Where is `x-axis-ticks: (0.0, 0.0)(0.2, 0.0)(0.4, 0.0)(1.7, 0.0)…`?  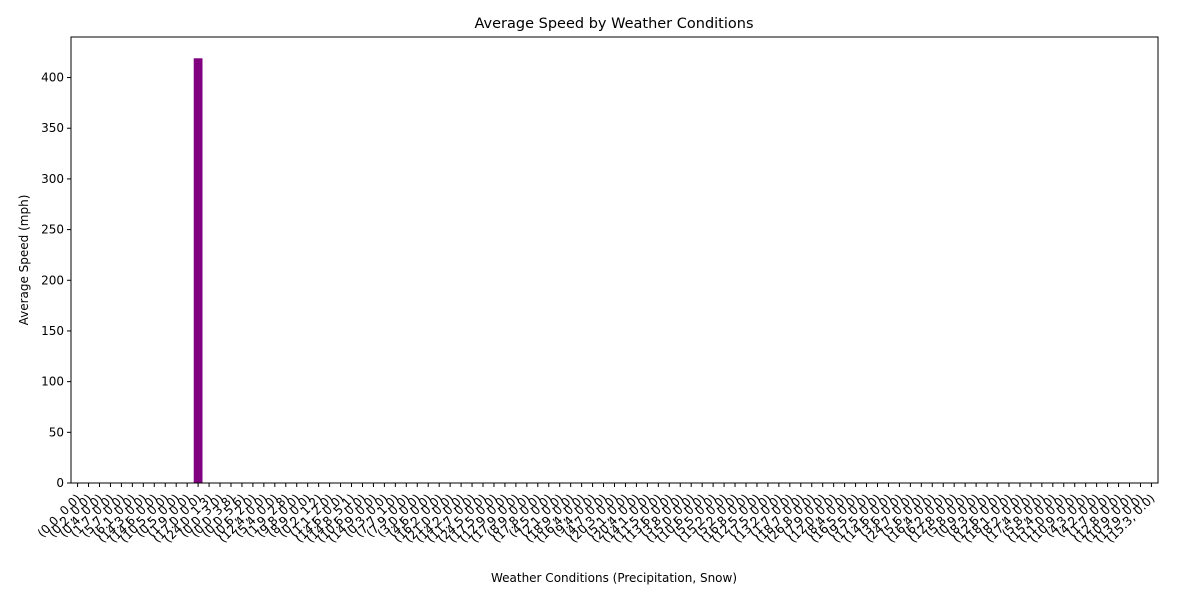
x-axis-ticks: (0.0, 0.0)(0.2, 0.0)(0.4, 0.0)(1.7, 0.0)… is located at coordinates (596, 514).